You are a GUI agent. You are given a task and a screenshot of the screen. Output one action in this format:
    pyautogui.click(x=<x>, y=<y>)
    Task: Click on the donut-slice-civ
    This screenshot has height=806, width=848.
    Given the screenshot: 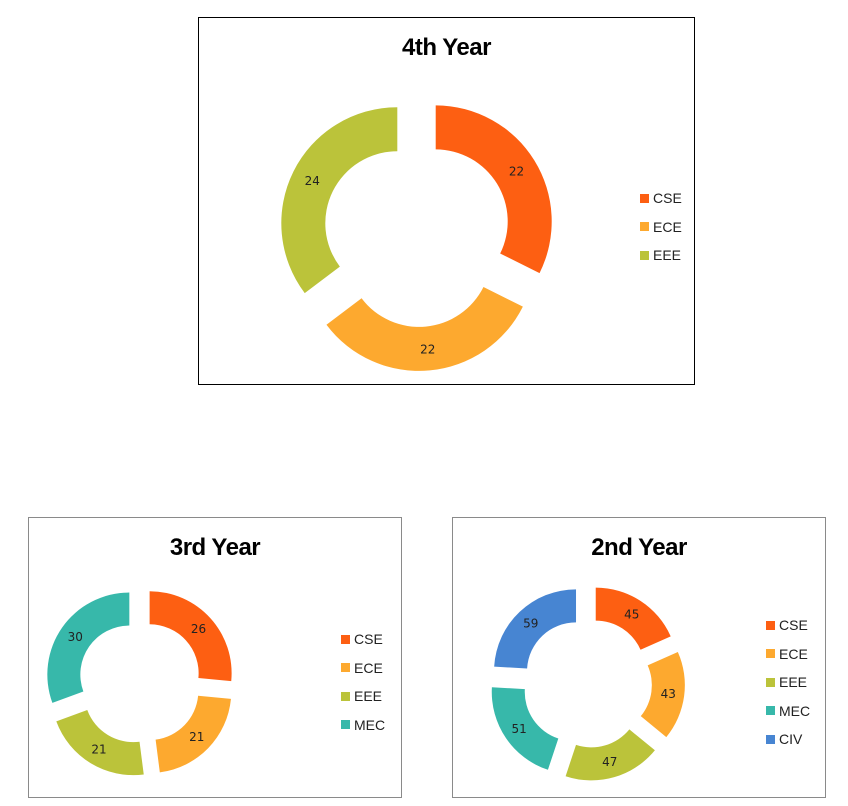 What is the action you would take?
    pyautogui.click(x=535, y=629)
    